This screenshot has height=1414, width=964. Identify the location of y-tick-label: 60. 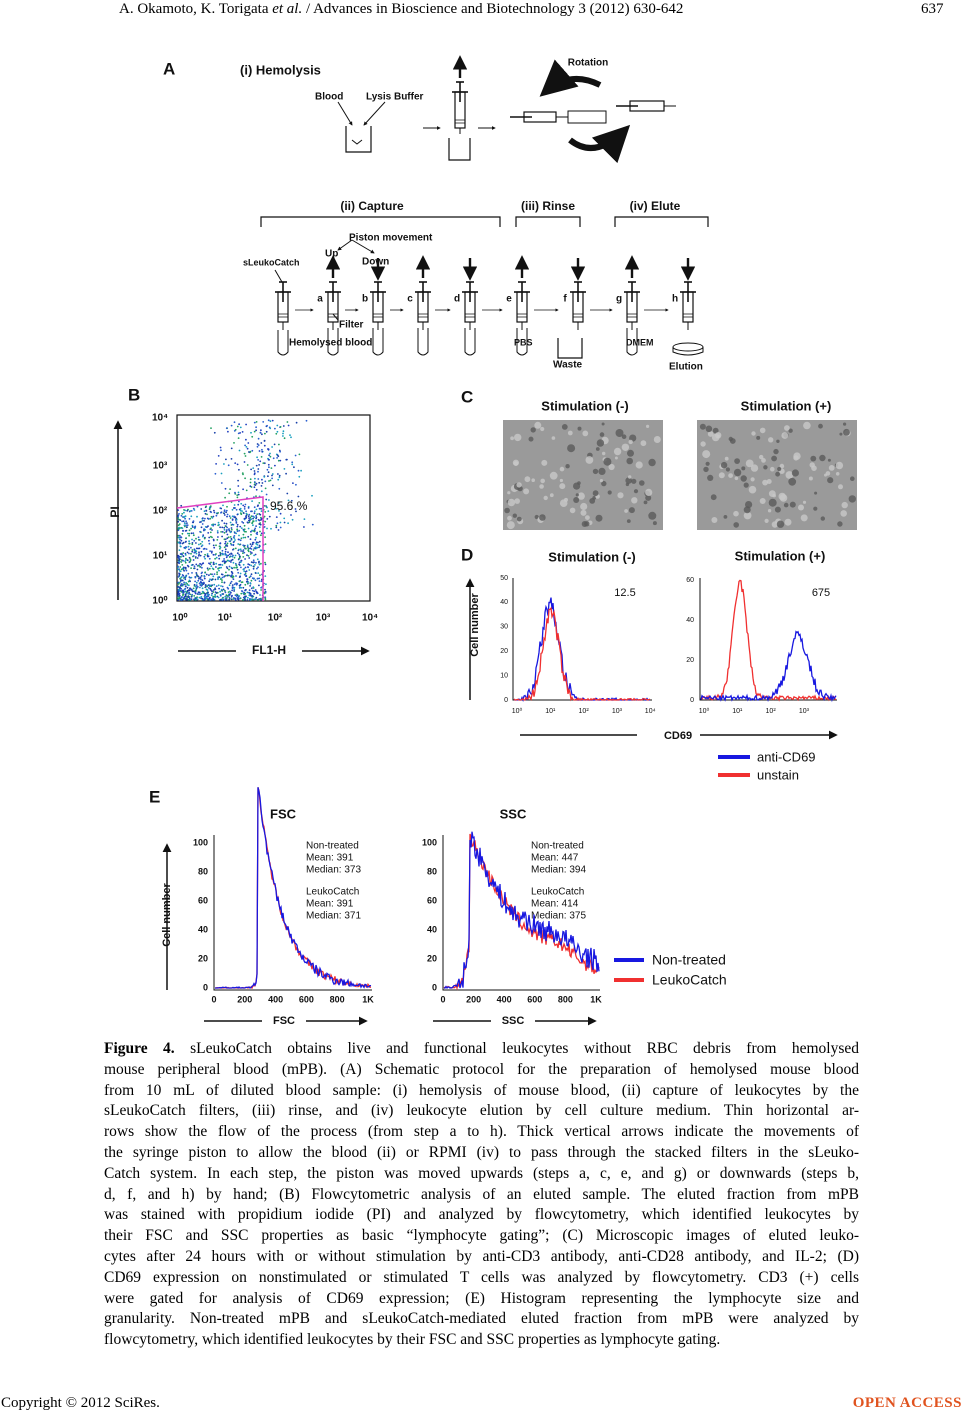
(690, 580).